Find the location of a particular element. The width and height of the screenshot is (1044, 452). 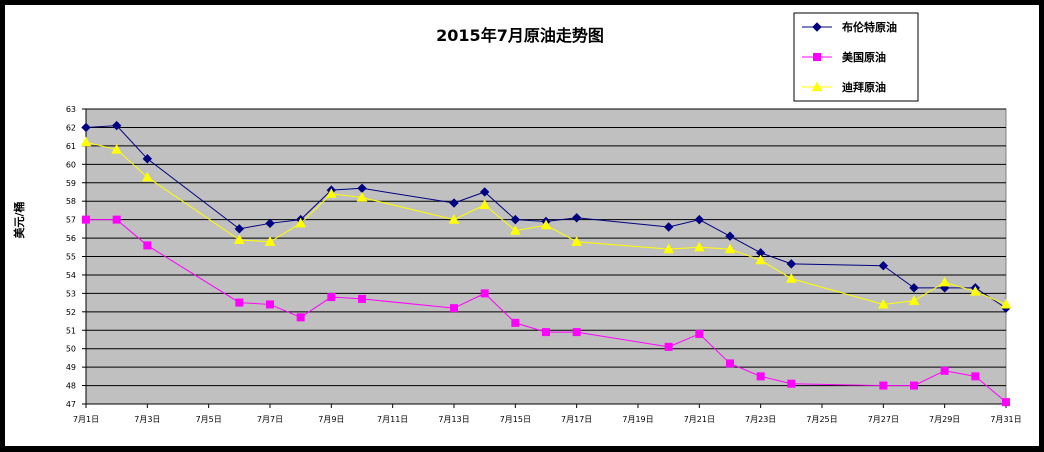

y-tick-label: 60 is located at coordinates (71, 164).